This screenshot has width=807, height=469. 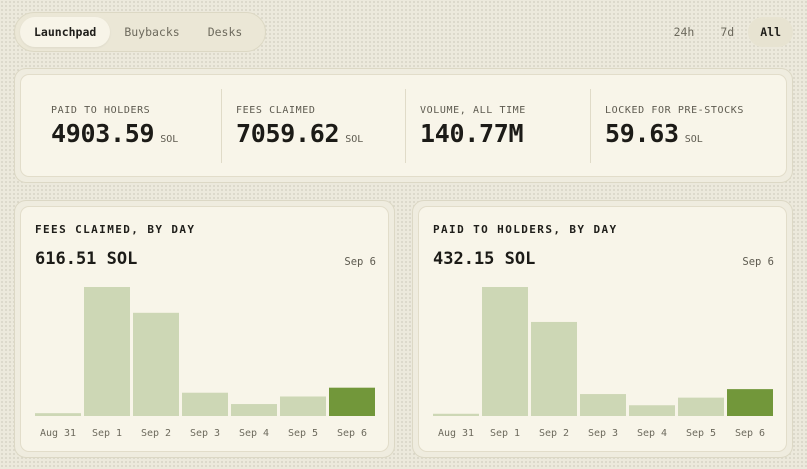 What do you see at coordinates (288, 133) in the screenshot?
I see `stat-value: 7059.62` at bounding box center [288, 133].